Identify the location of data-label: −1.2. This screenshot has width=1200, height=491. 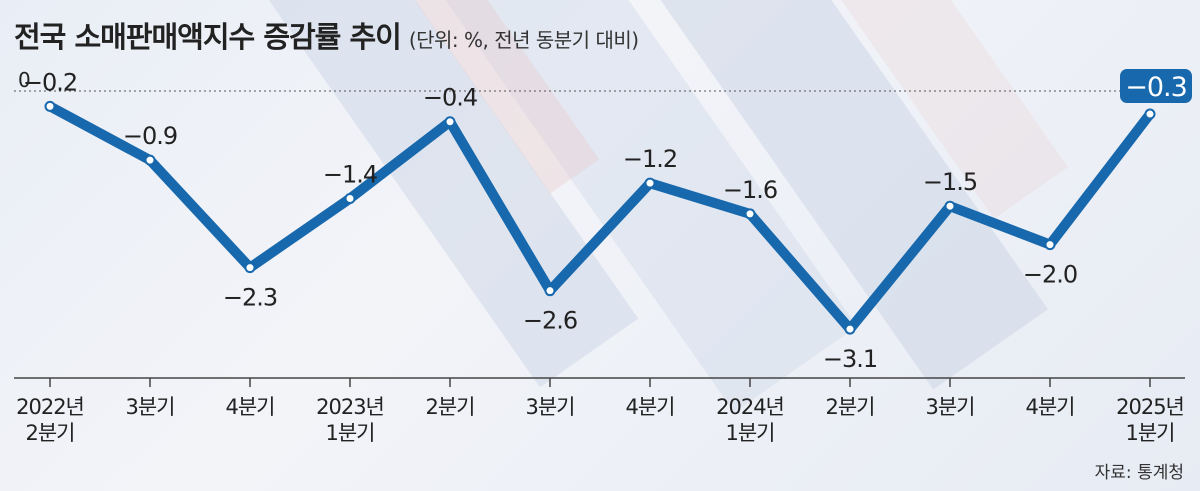
(650, 159).